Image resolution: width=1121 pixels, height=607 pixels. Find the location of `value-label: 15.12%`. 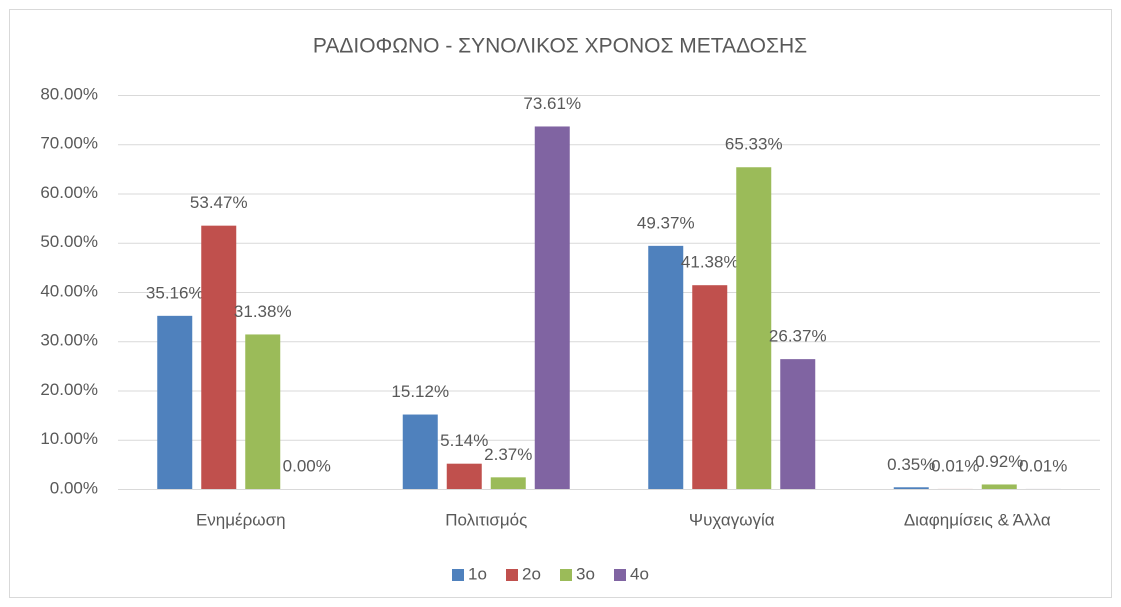

value-label: 15.12% is located at coordinates (420, 391).